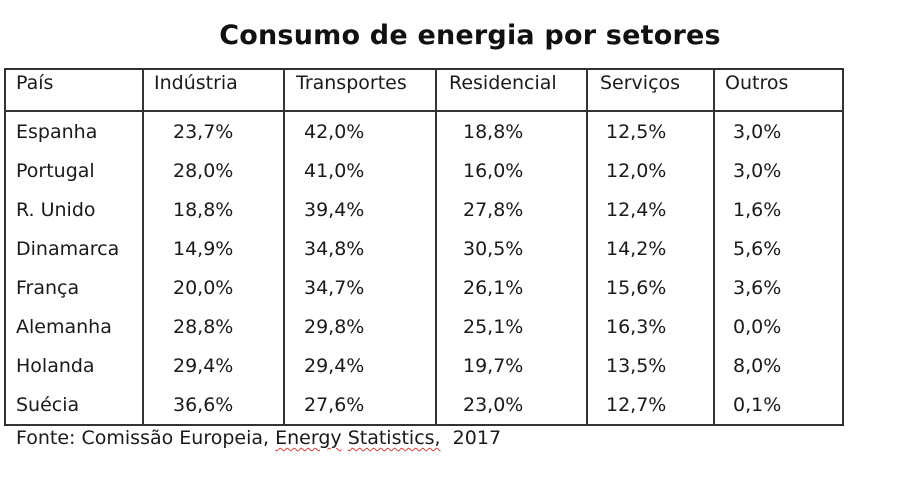 This screenshot has width=900, height=480. Describe the element at coordinates (778, 248) in the screenshot. I see `cell-outros: 5,6%` at that location.